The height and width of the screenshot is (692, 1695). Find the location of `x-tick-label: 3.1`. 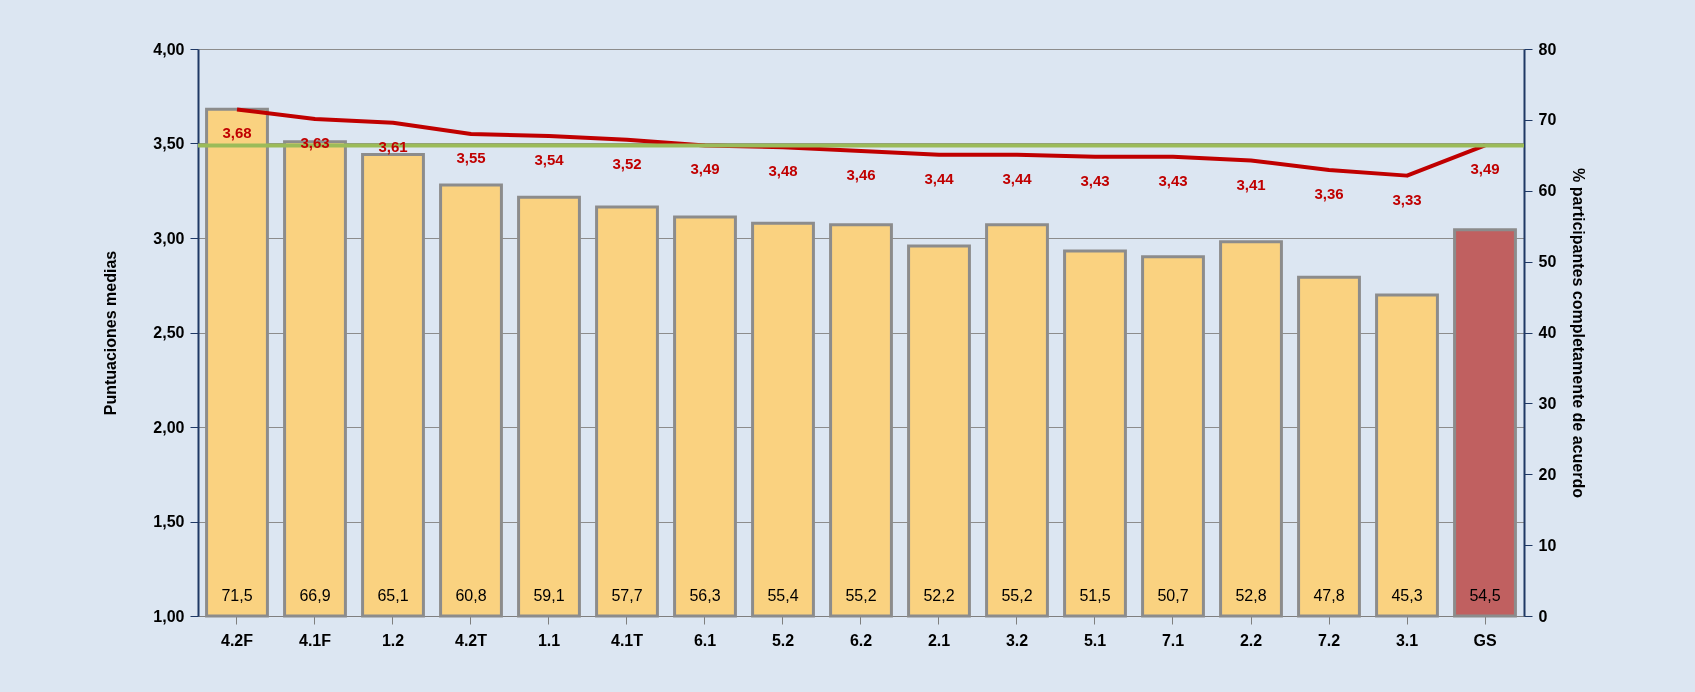

x-tick-label: 3.1 is located at coordinates (1407, 640).